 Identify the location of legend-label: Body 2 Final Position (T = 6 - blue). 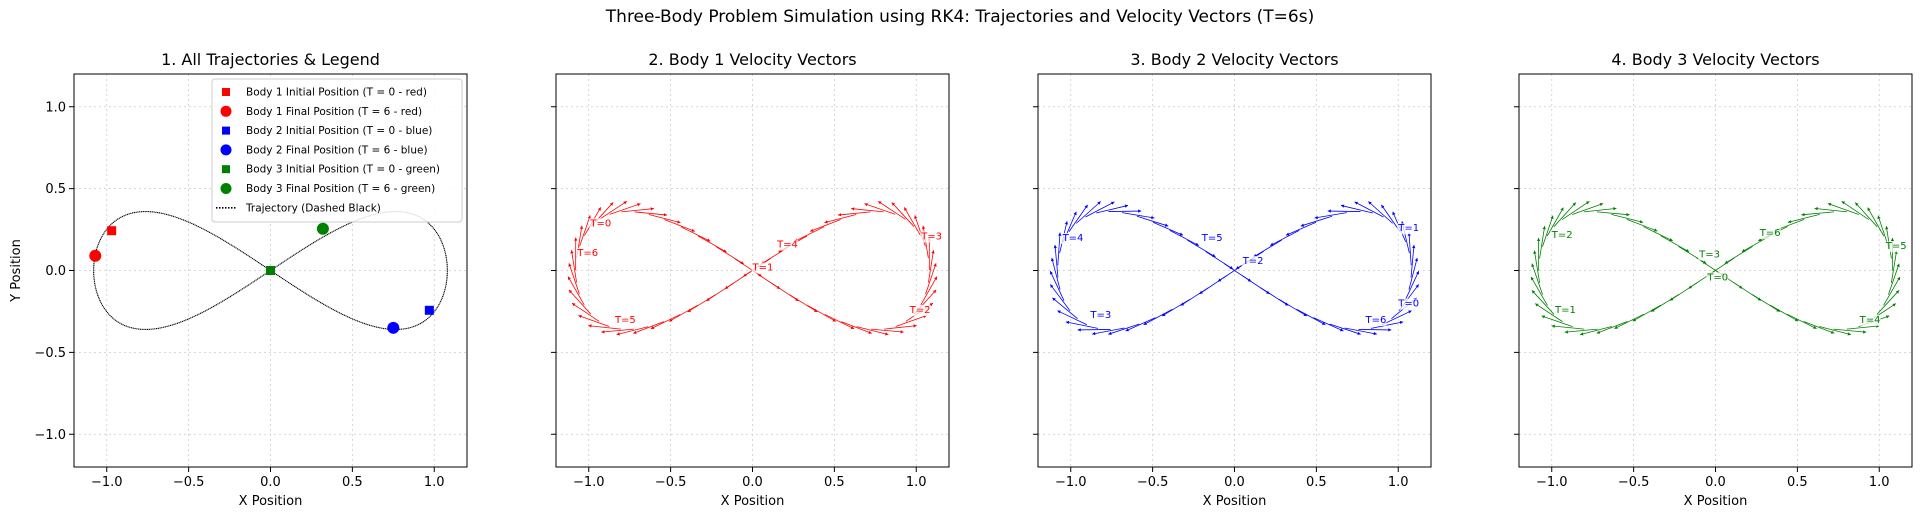
(337, 150).